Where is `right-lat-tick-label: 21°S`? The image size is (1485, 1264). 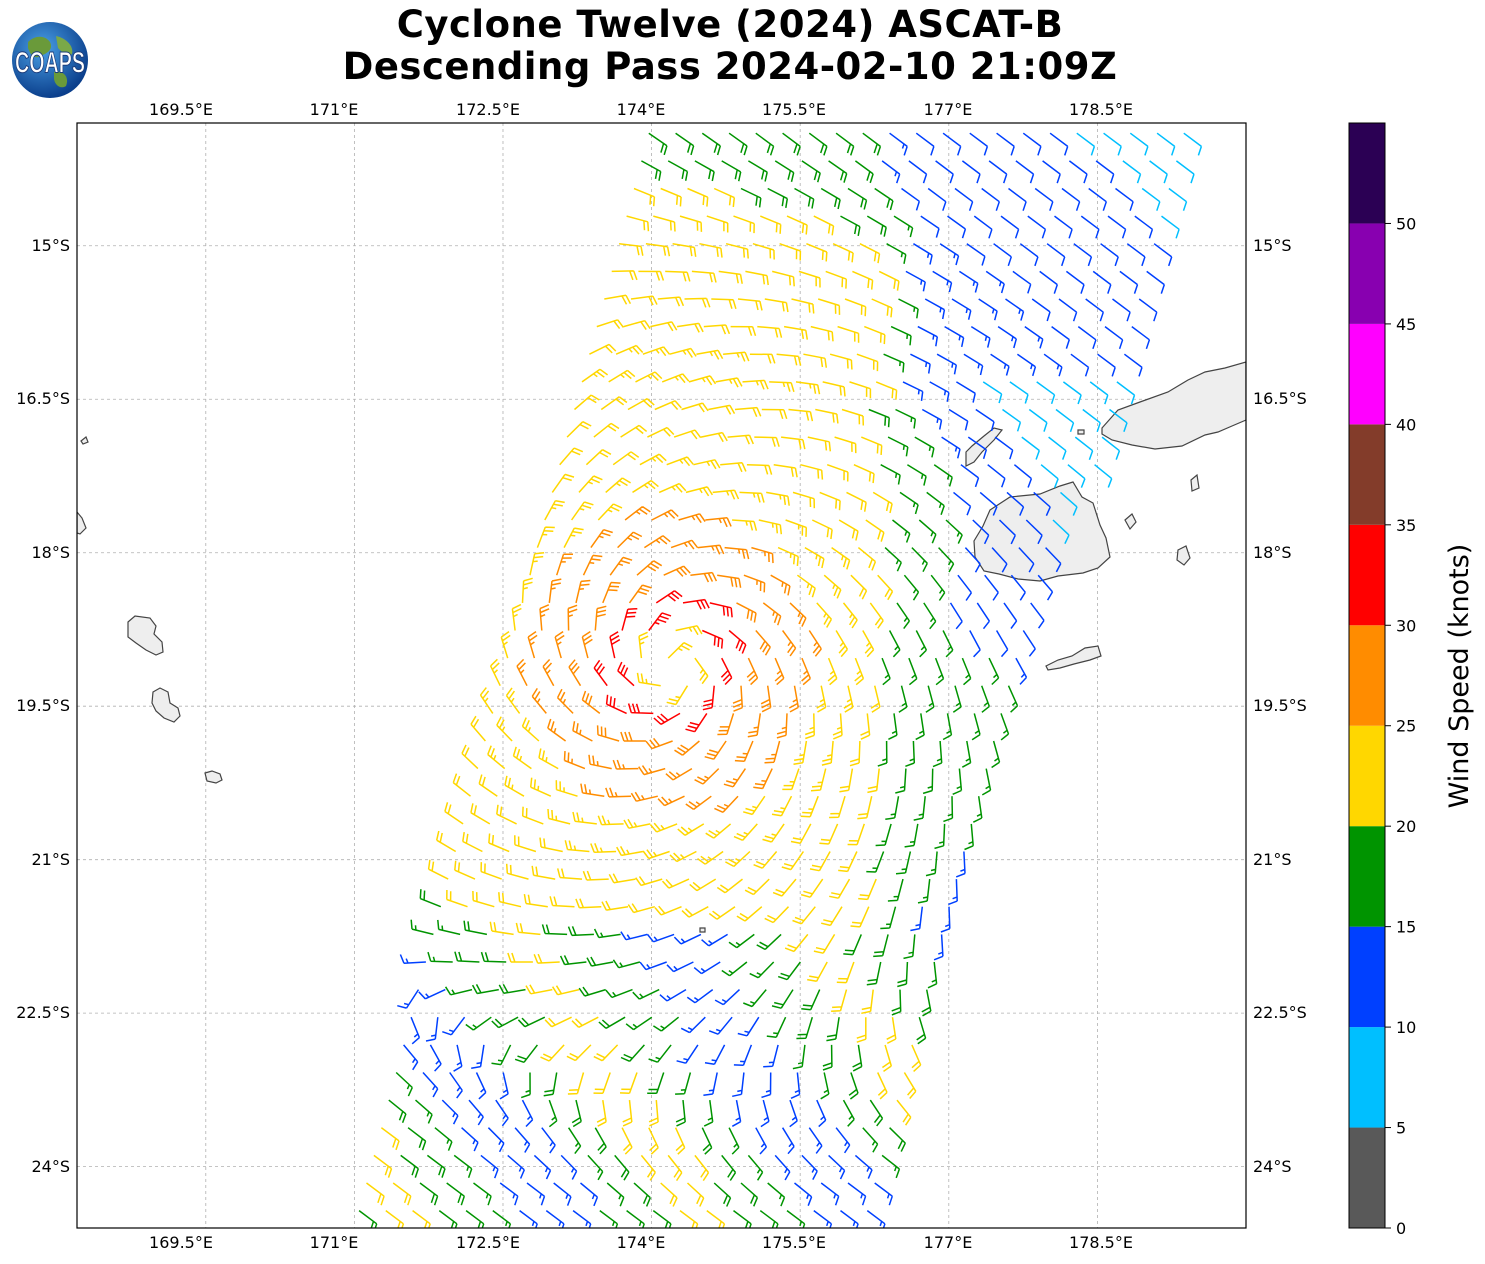 right-lat-tick-label: 21°S is located at coordinates (1272, 859).